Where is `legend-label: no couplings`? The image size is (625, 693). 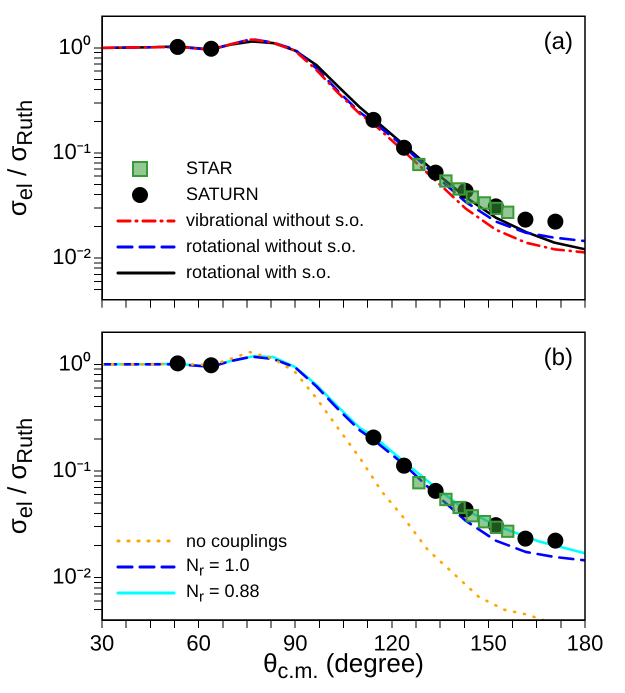 legend-label: no couplings is located at coordinates (237, 541).